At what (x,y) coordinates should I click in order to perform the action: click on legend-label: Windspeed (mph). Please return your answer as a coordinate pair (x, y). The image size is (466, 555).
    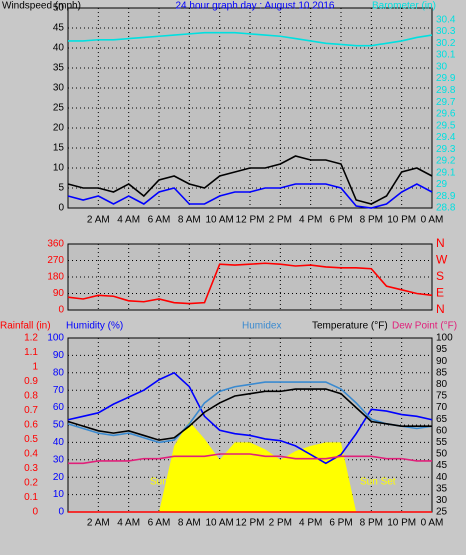
    Looking at the image, I should click on (41, 6).